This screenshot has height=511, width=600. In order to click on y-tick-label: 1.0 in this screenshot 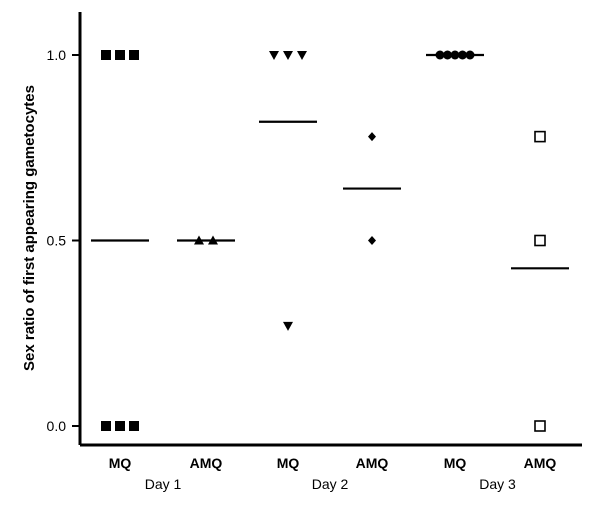, I will do `click(57, 55)`.